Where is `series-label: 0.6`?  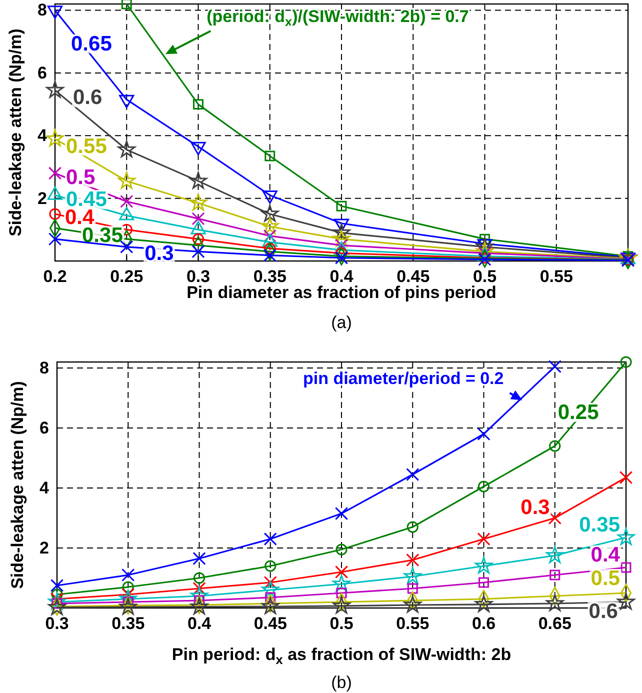 series-label: 0.6 is located at coordinates (87, 98).